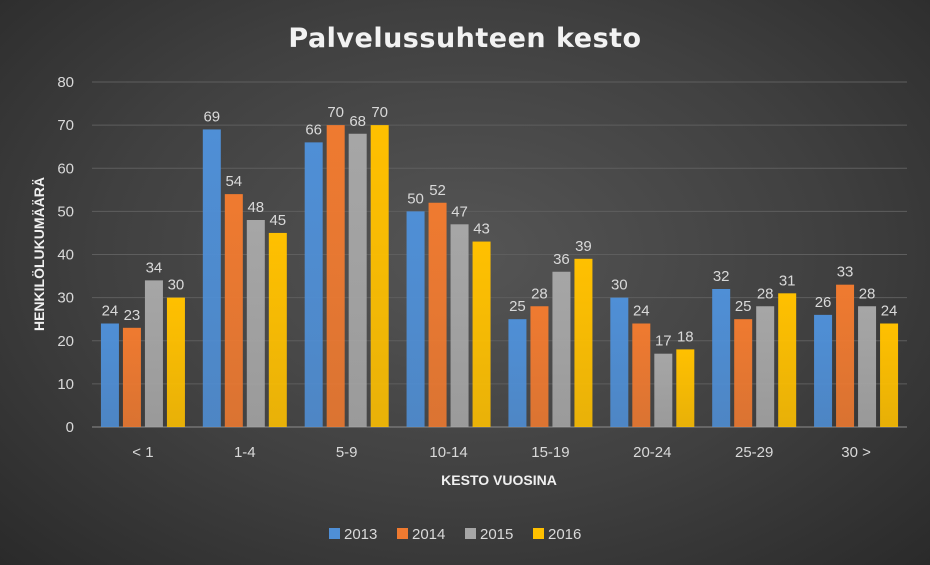  Describe the element at coordinates (437, 190) in the screenshot. I see `data-label: 52` at that location.